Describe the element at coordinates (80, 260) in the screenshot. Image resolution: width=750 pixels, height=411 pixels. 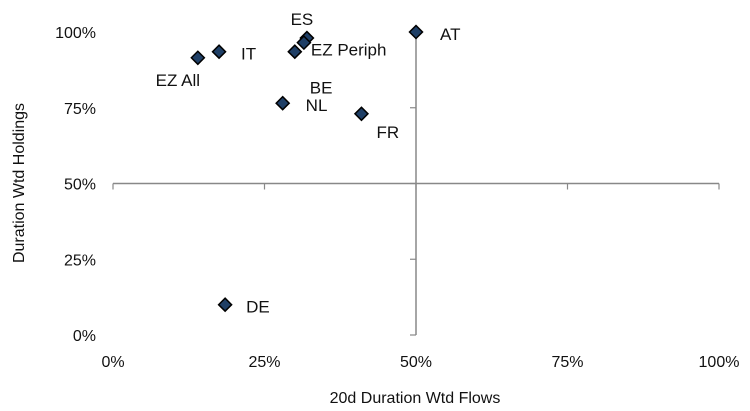
I see `y-tick-label: 25%` at that location.